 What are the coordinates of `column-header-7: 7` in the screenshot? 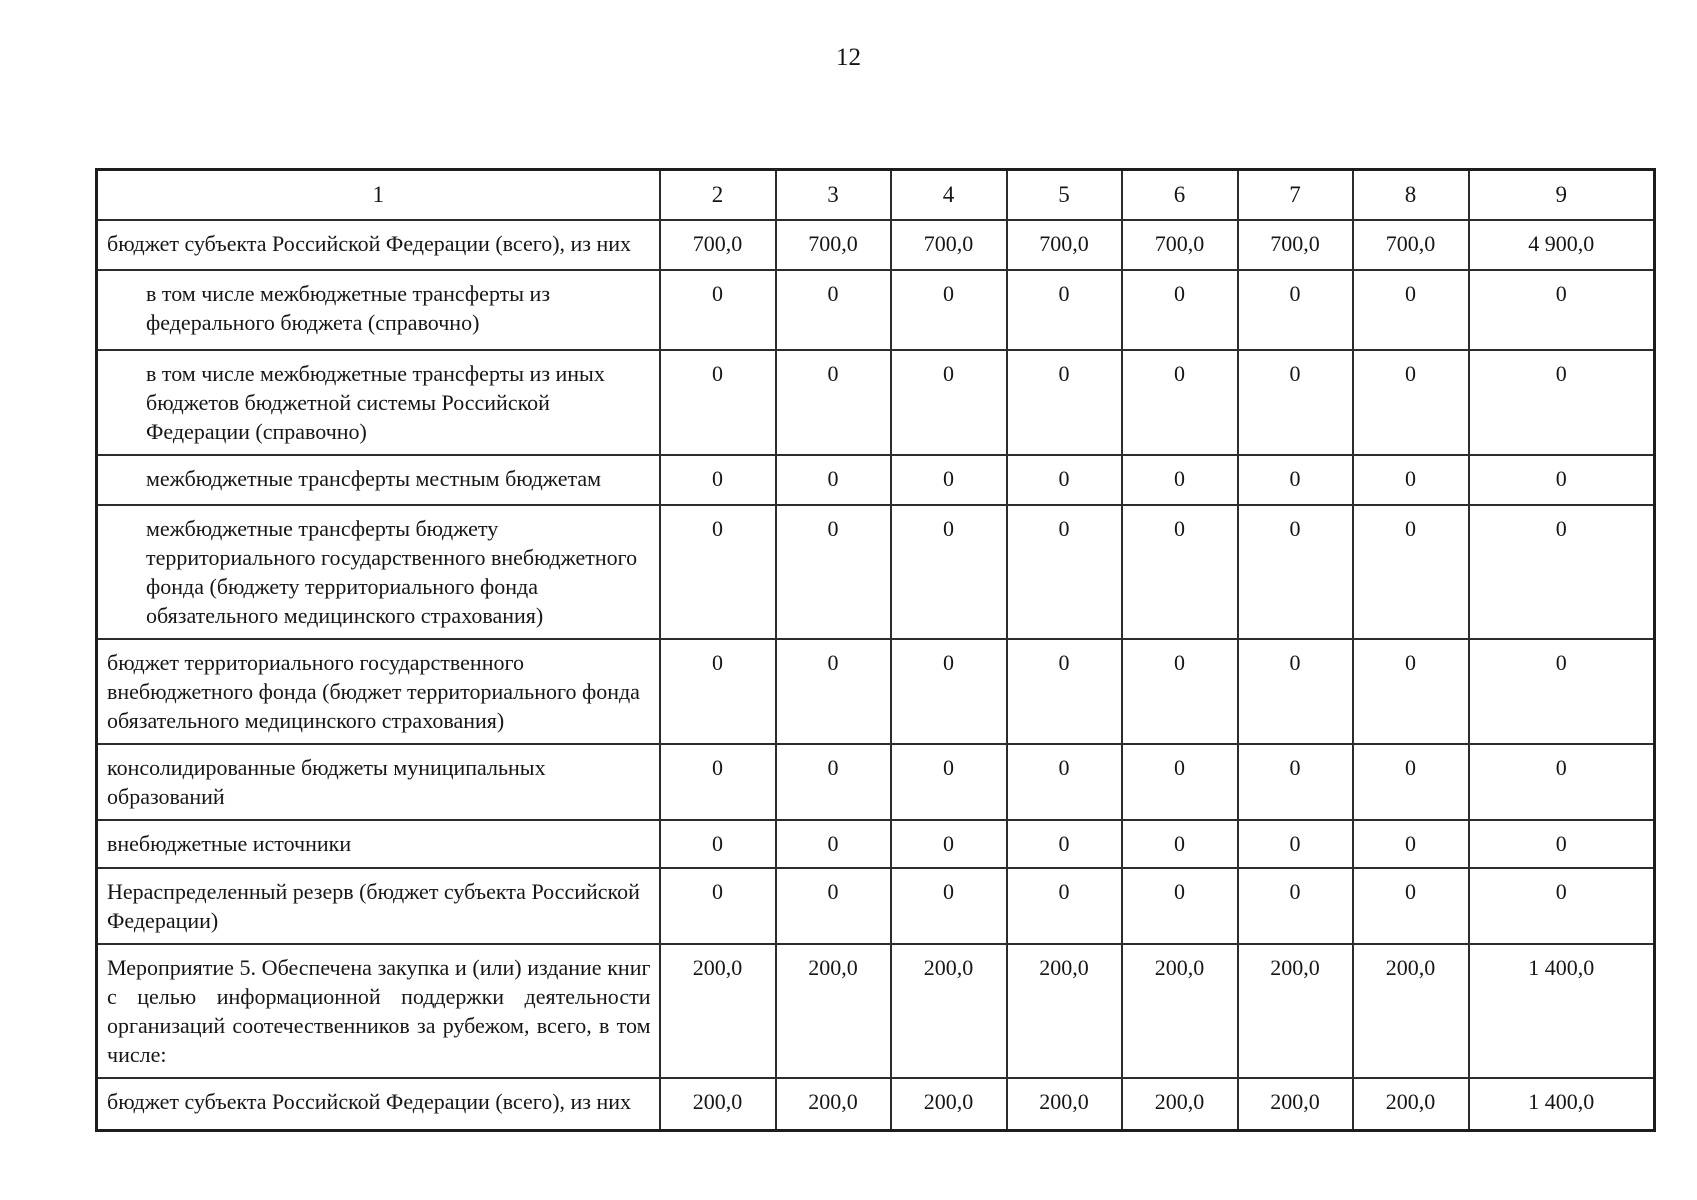 It's located at (1295, 194).